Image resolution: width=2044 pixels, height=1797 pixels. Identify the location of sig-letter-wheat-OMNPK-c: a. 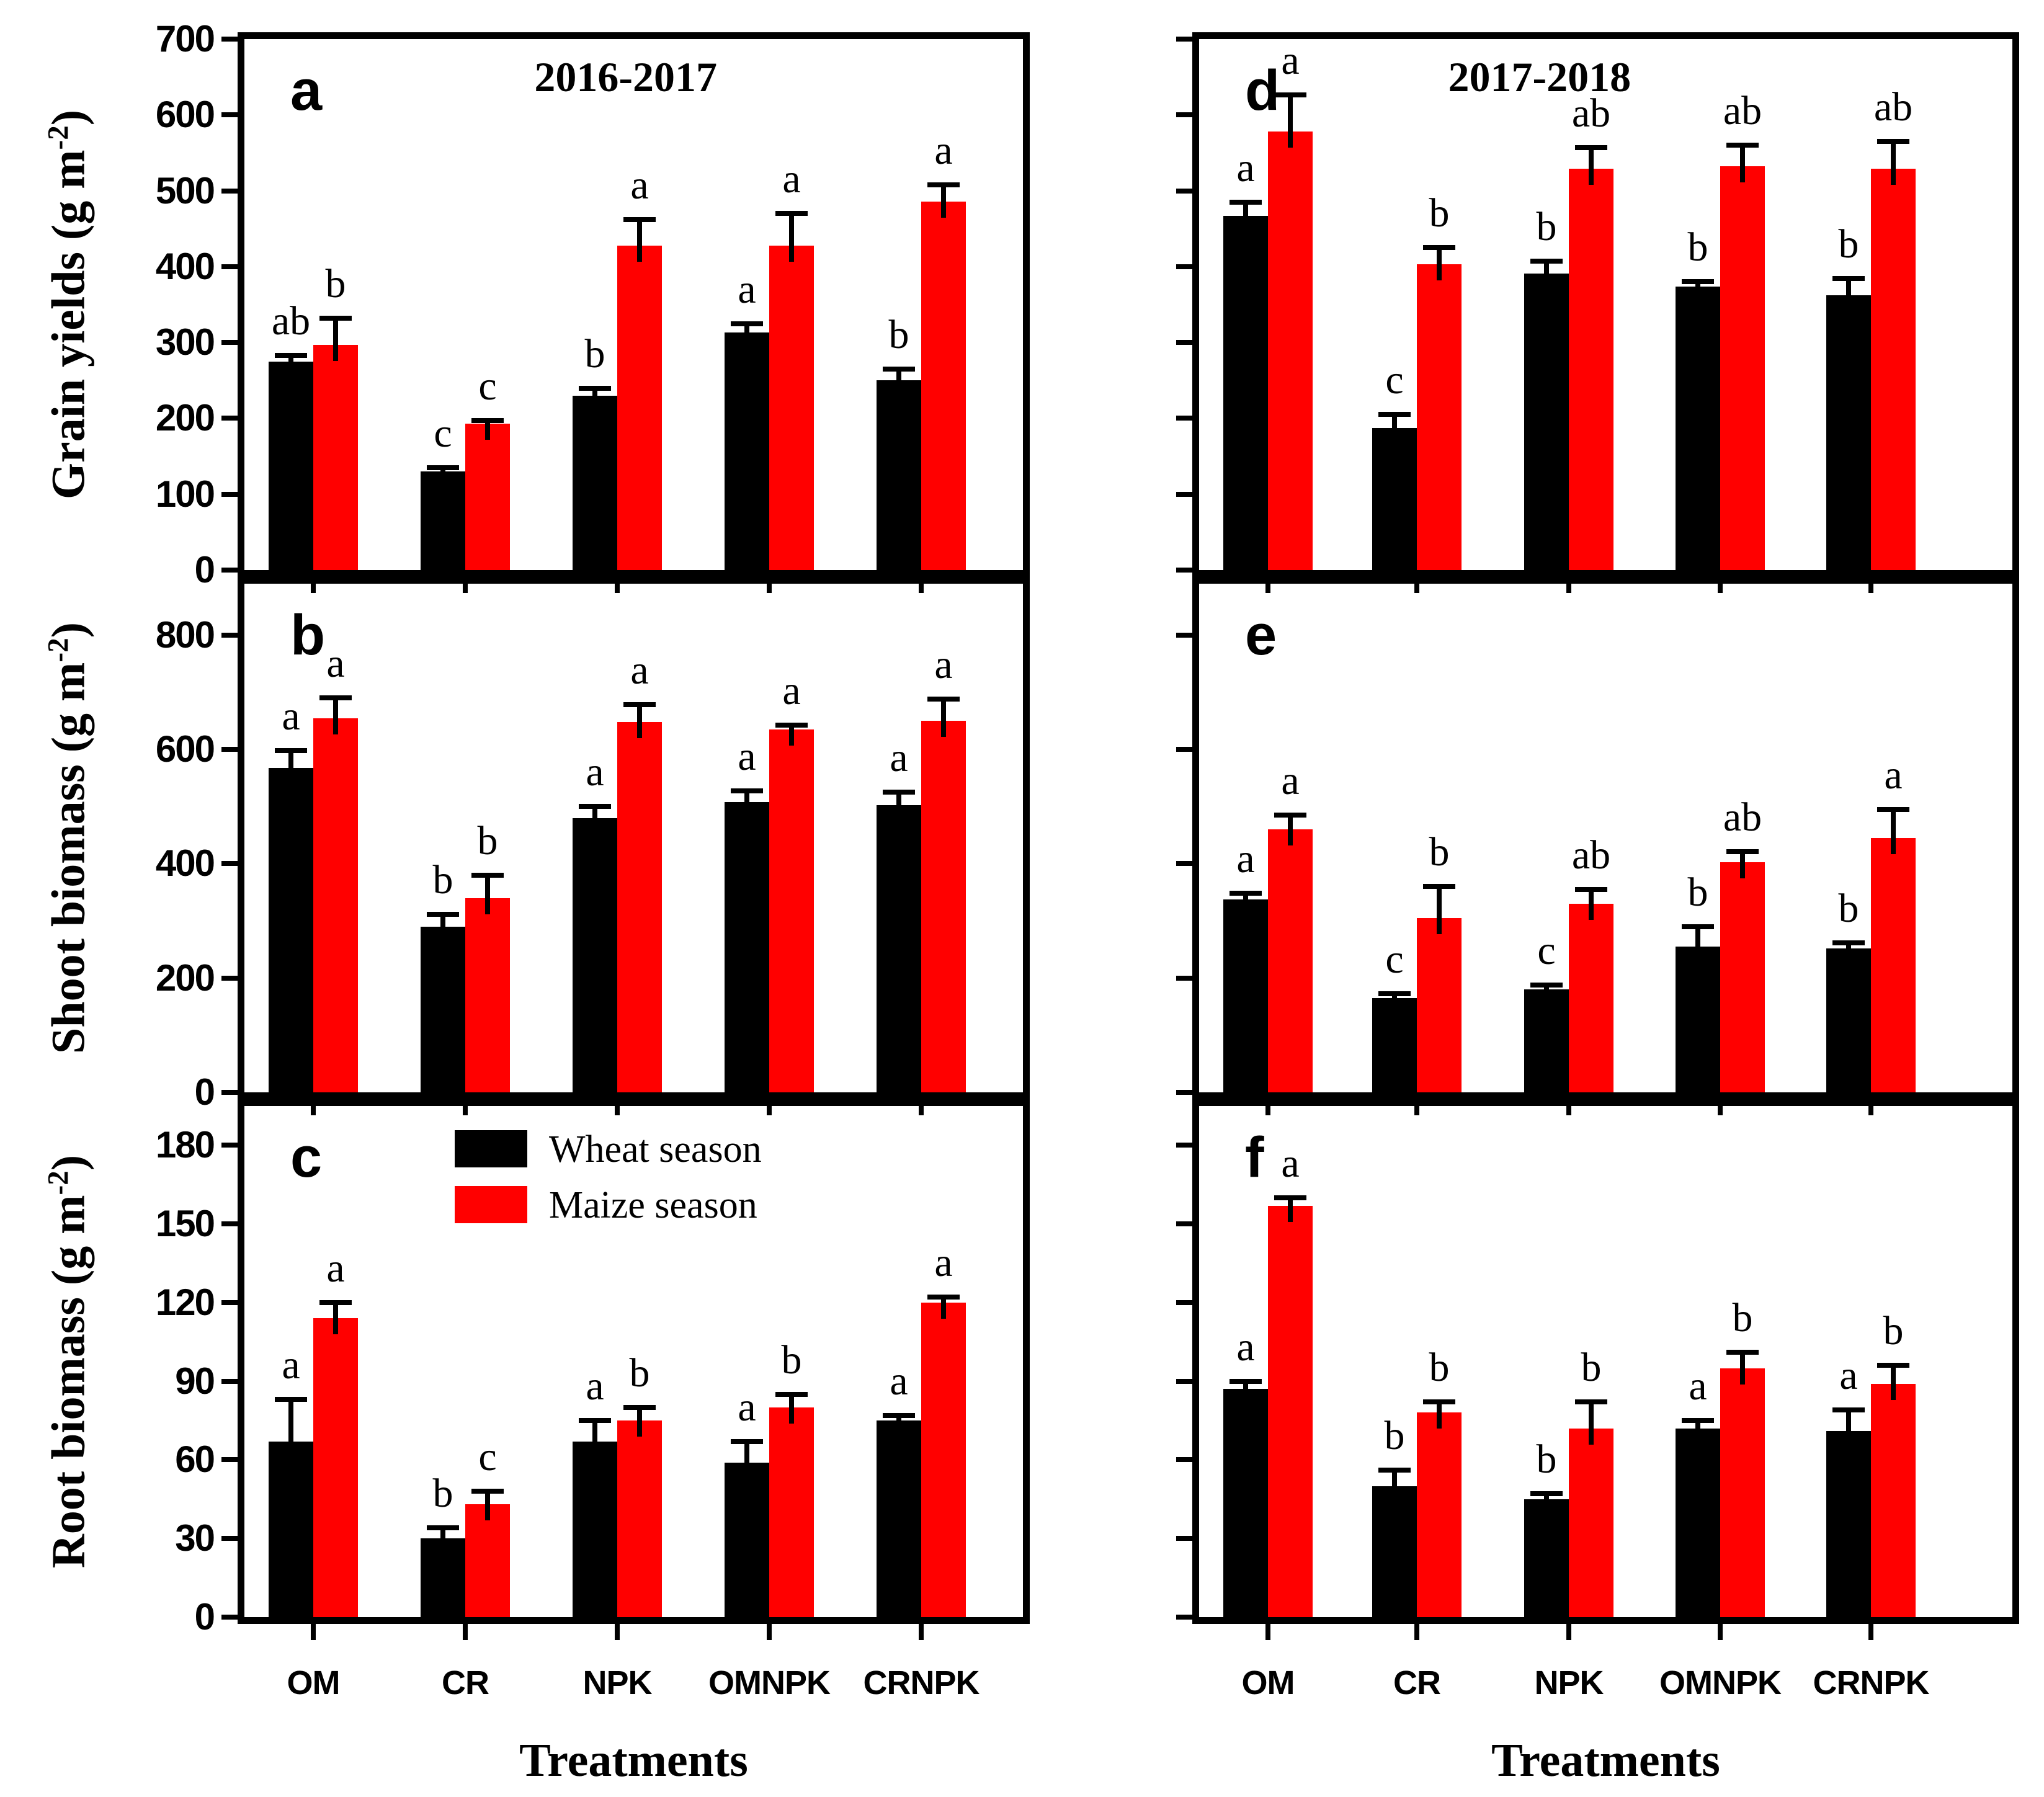
(747, 1407).